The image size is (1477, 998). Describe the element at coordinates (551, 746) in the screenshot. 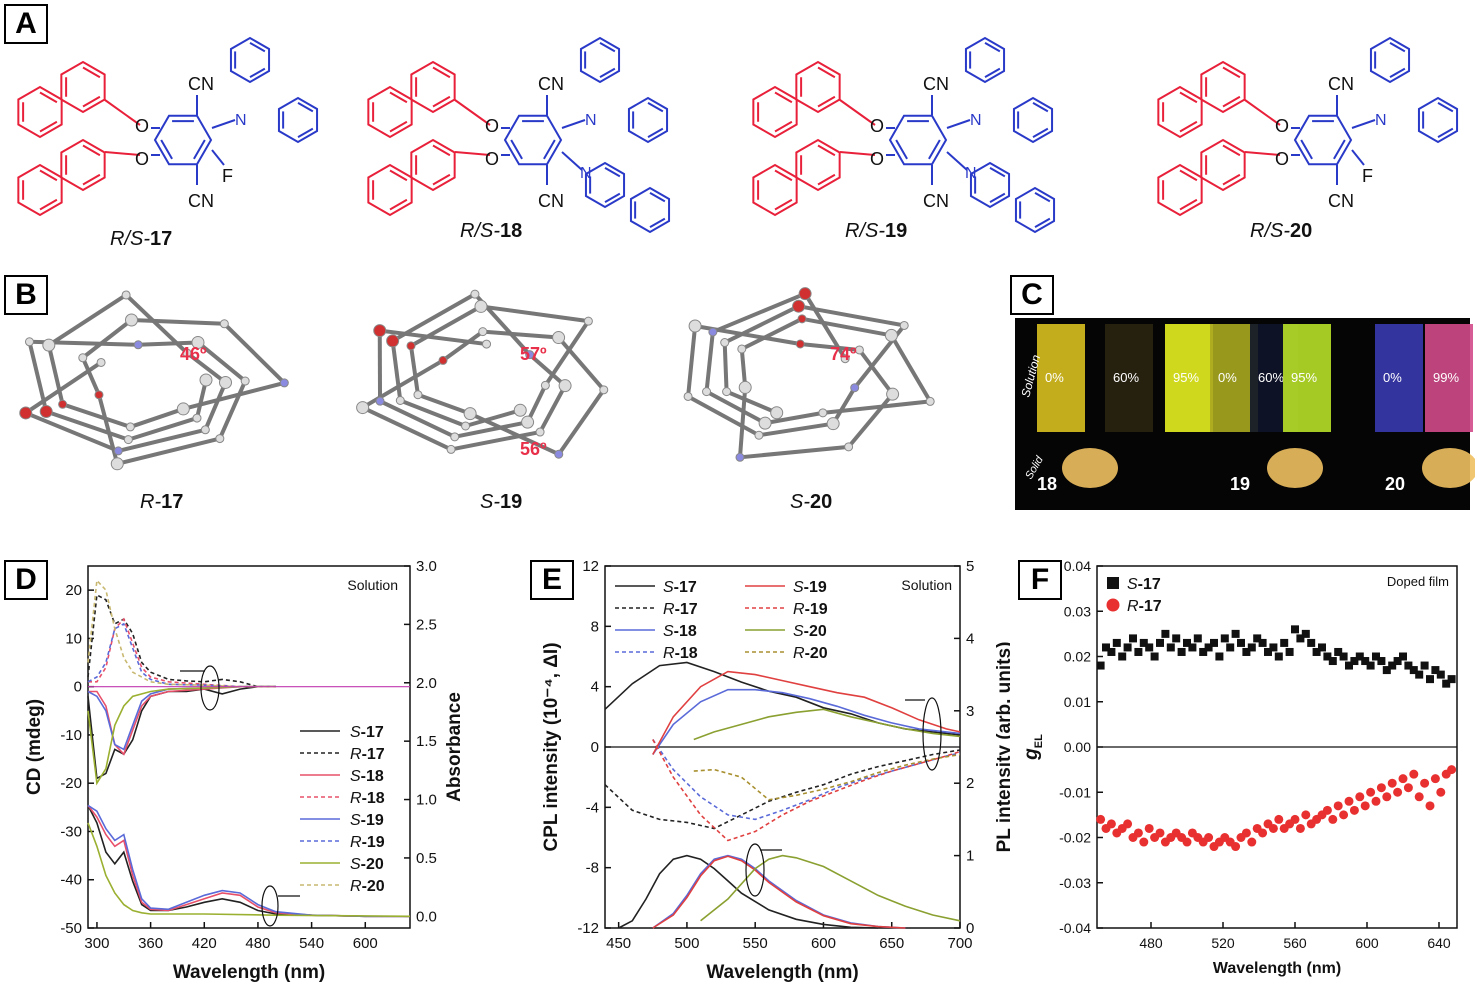

I see `y-axis-label: CPL intensity (10⁻⁴, ΔI)` at that location.